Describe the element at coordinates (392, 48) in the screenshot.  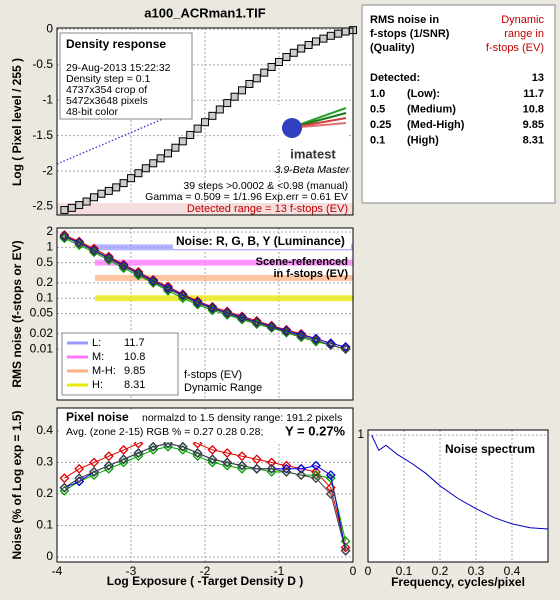
I see `table-header: (Quality)` at that location.